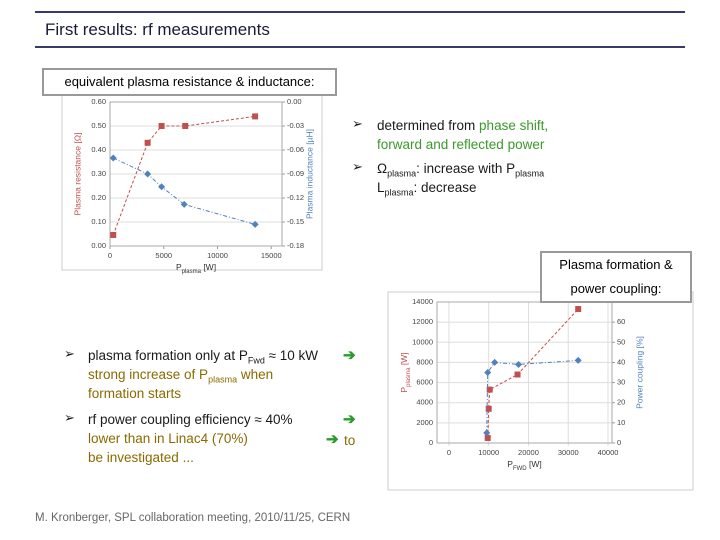 This screenshot has height=540, width=720. Describe the element at coordinates (427, 190) in the screenshot. I see `bullet-line: Lplasma: decrease` at that location.